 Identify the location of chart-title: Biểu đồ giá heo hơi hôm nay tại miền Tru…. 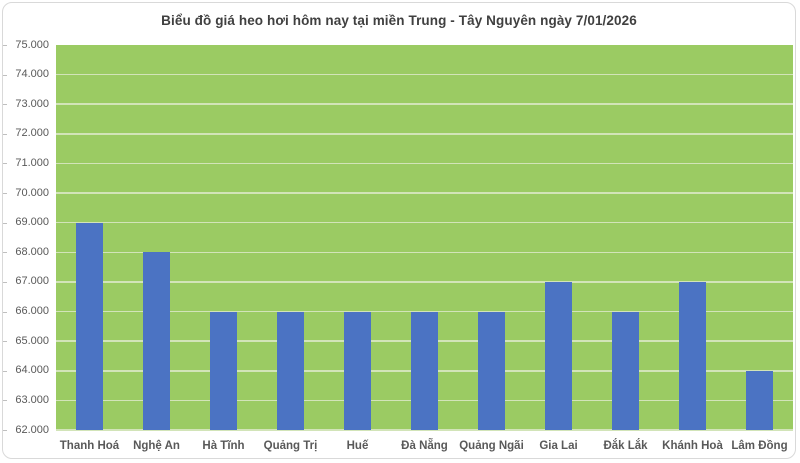
(399, 20).